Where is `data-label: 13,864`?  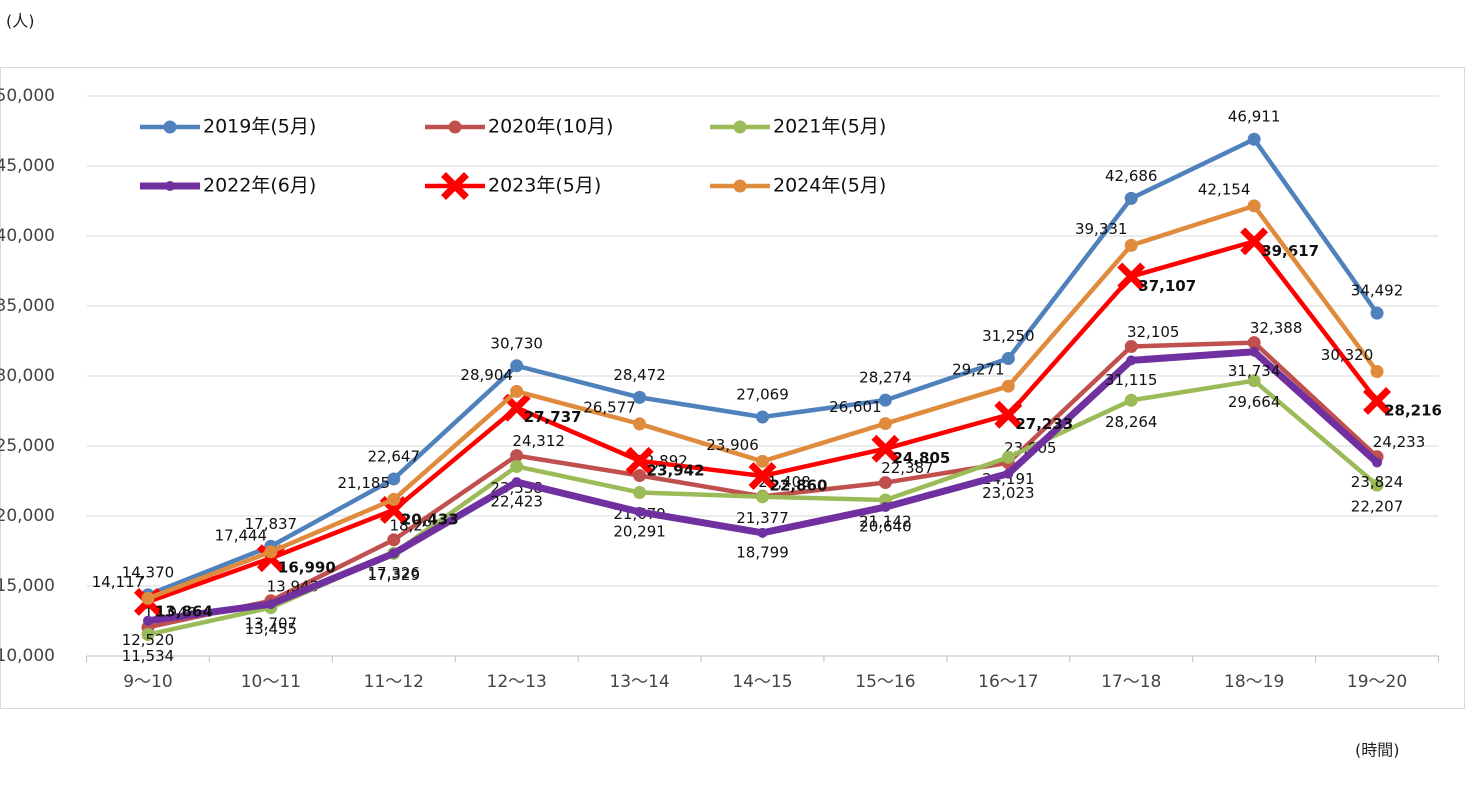
data-label: 13,864 is located at coordinates (184, 611).